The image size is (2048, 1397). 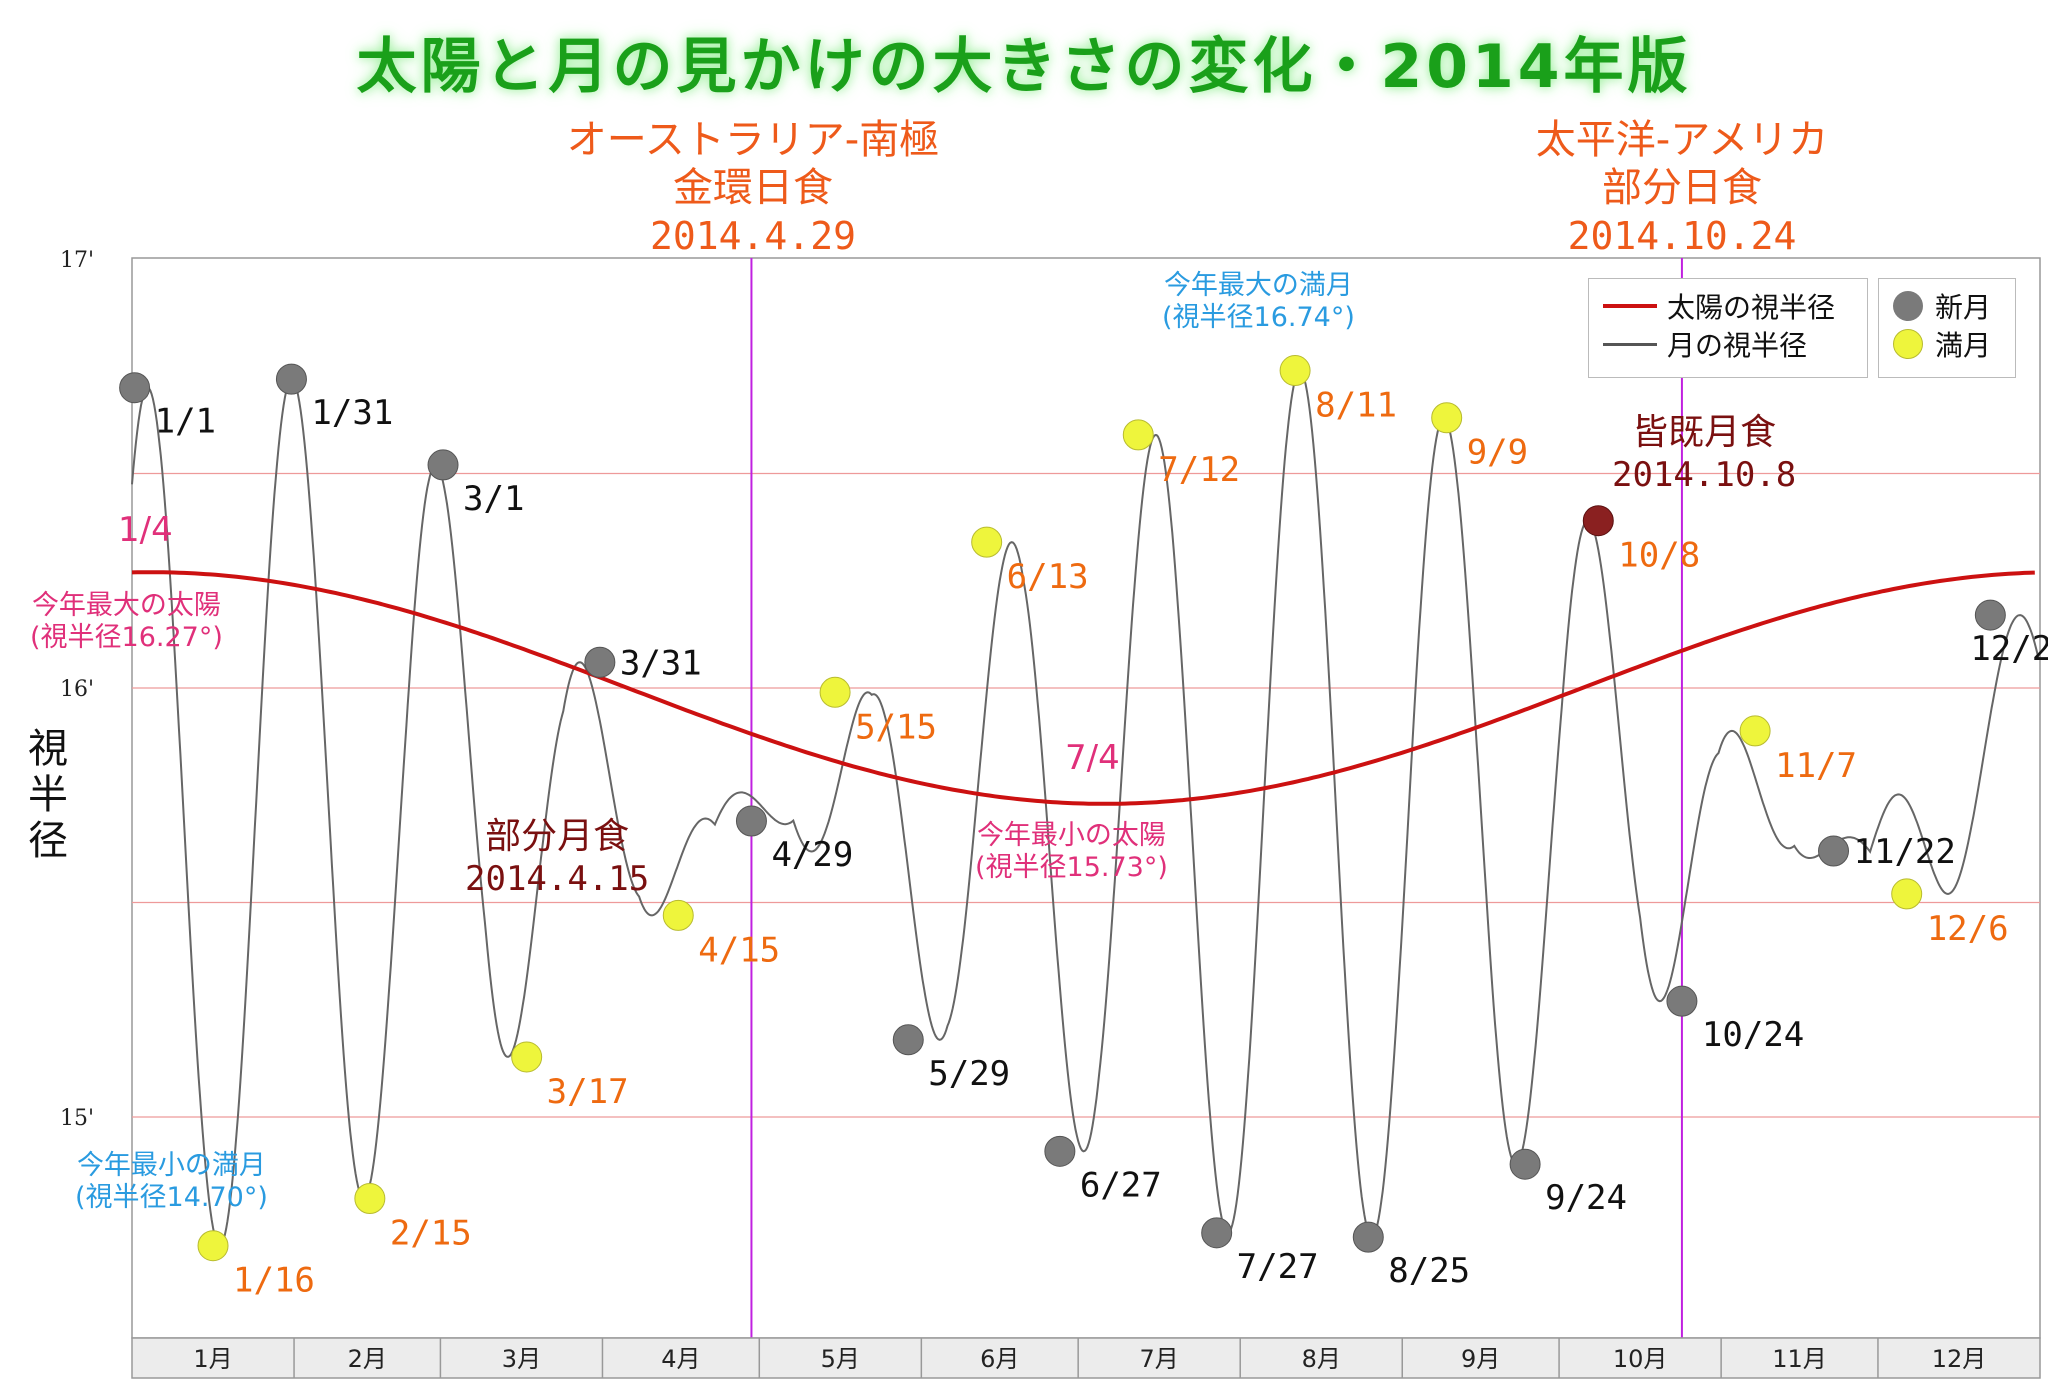 I want to click on min-sun-value: (視半径15.73°), so click(x=1071, y=867).